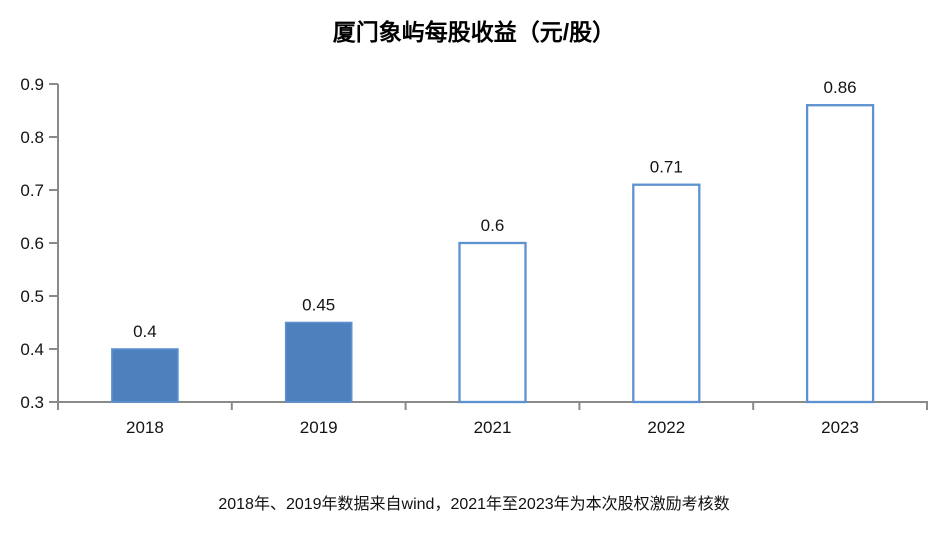 This screenshot has height=559, width=949. What do you see at coordinates (474, 32) in the screenshot?
I see `chart-title: 厦门象屿每股收益（元/股）` at bounding box center [474, 32].